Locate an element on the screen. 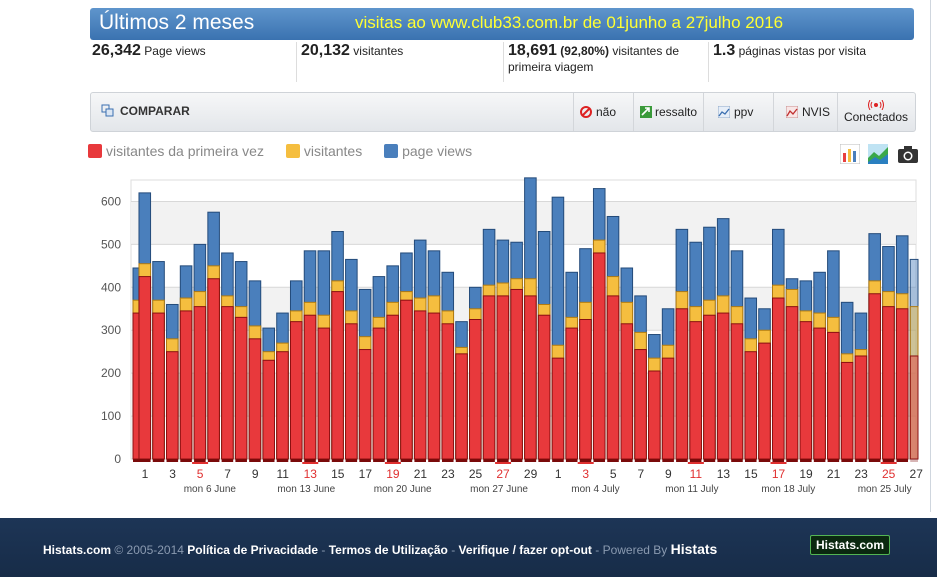  y-tick-label: 200 is located at coordinates (111, 373).